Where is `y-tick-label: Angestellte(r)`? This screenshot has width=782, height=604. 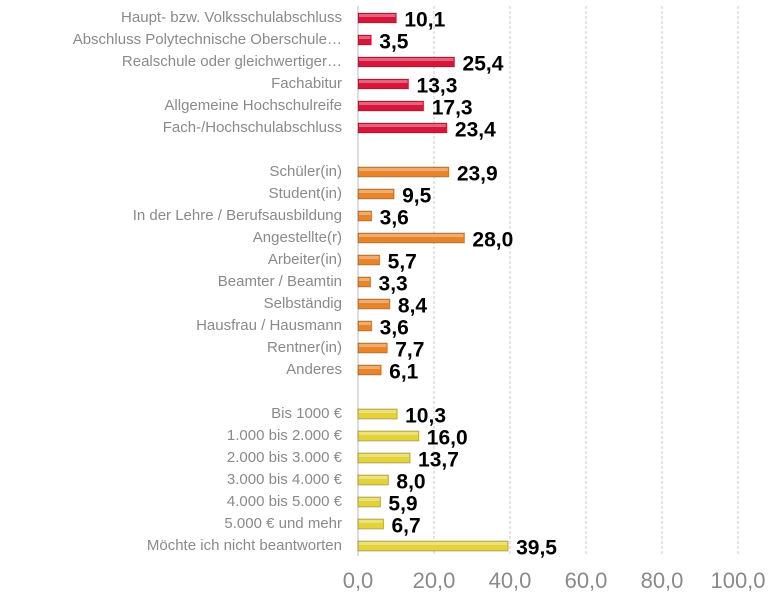 y-tick-label: Angestellte(r) is located at coordinates (297, 237).